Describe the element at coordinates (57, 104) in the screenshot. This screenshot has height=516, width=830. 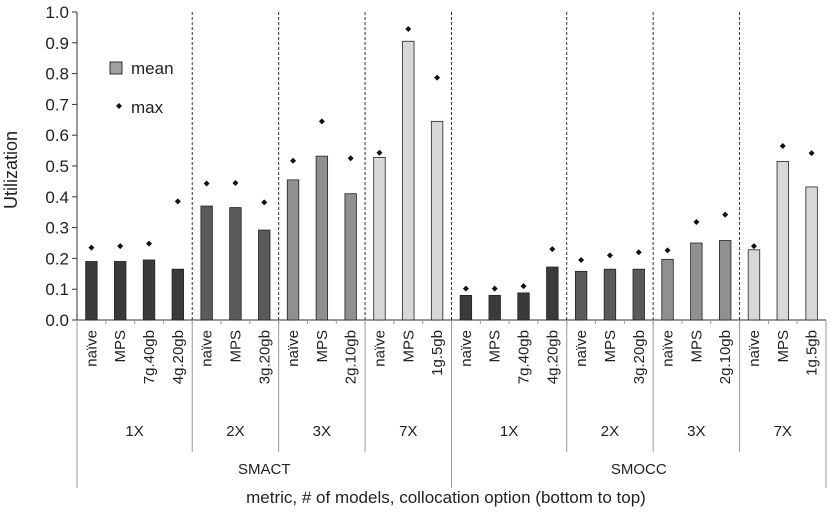
I see `y-tick-label: 0.7` at that location.